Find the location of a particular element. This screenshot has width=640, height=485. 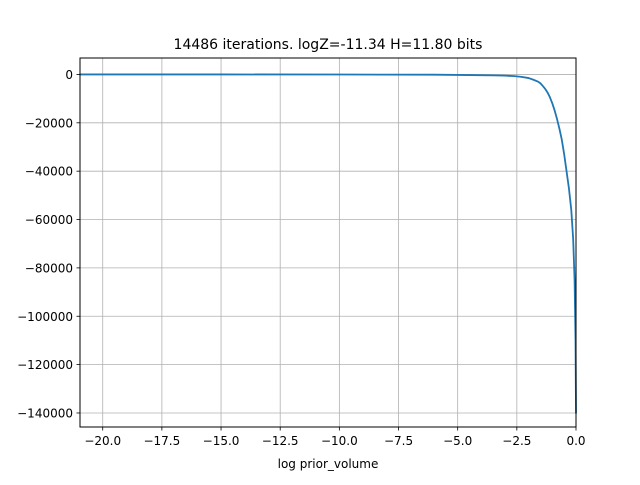

x-tick-label: −2.5 is located at coordinates (516, 441).